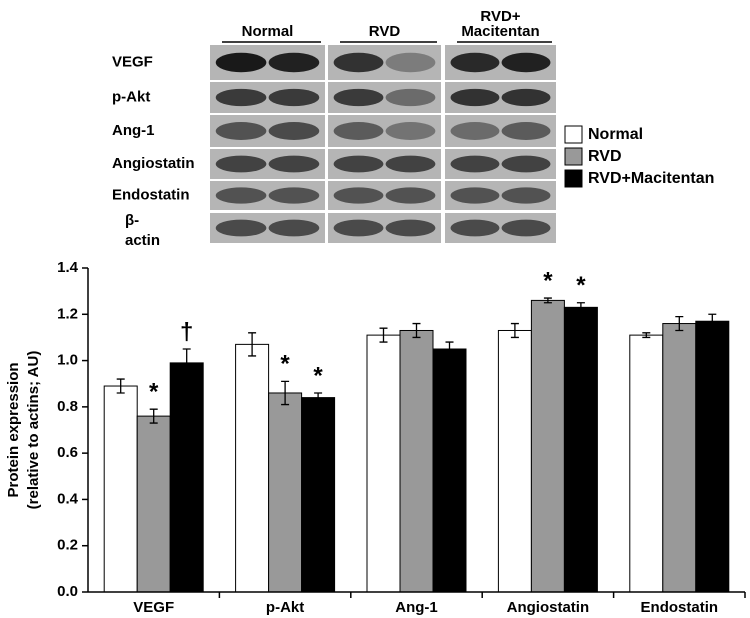 The height and width of the screenshot is (618, 750). Describe the element at coordinates (13, 429) in the screenshot. I see `y-axis-label: Protein expression` at that location.